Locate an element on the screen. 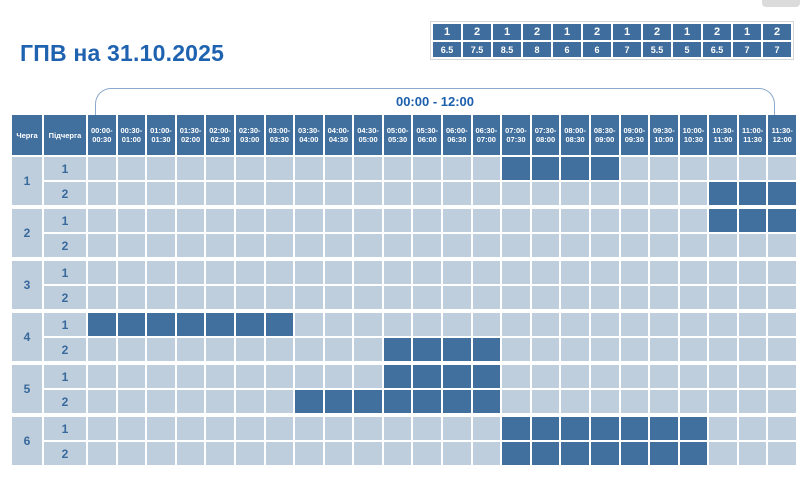  pidcherga-column-header: Підчерга is located at coordinates (65, 135).